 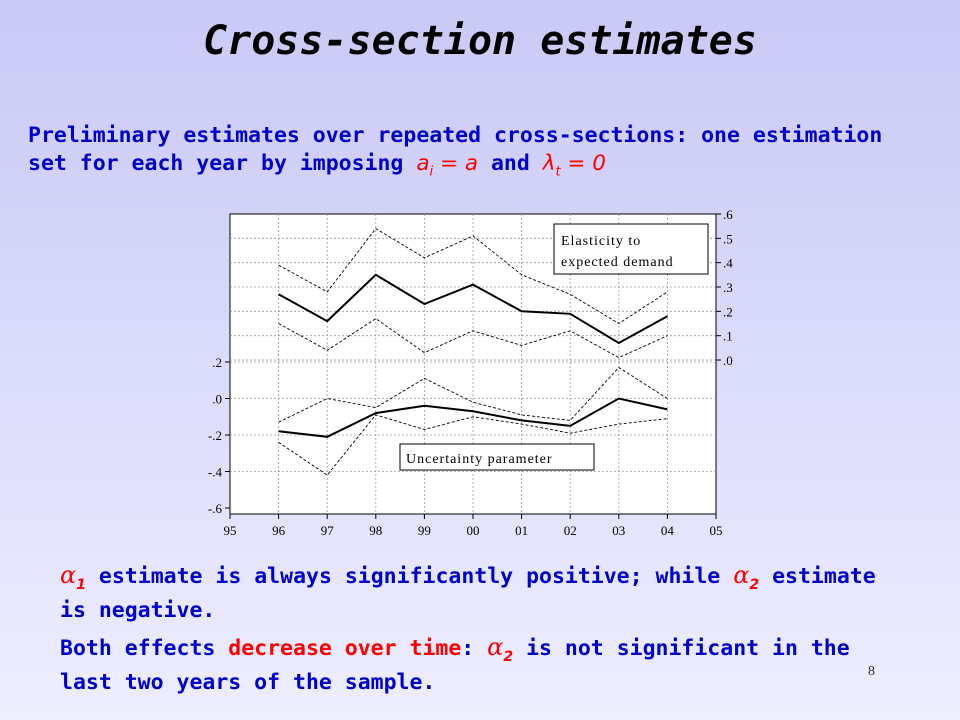 I want to click on tick-label-right: .4, so click(x=728, y=263).